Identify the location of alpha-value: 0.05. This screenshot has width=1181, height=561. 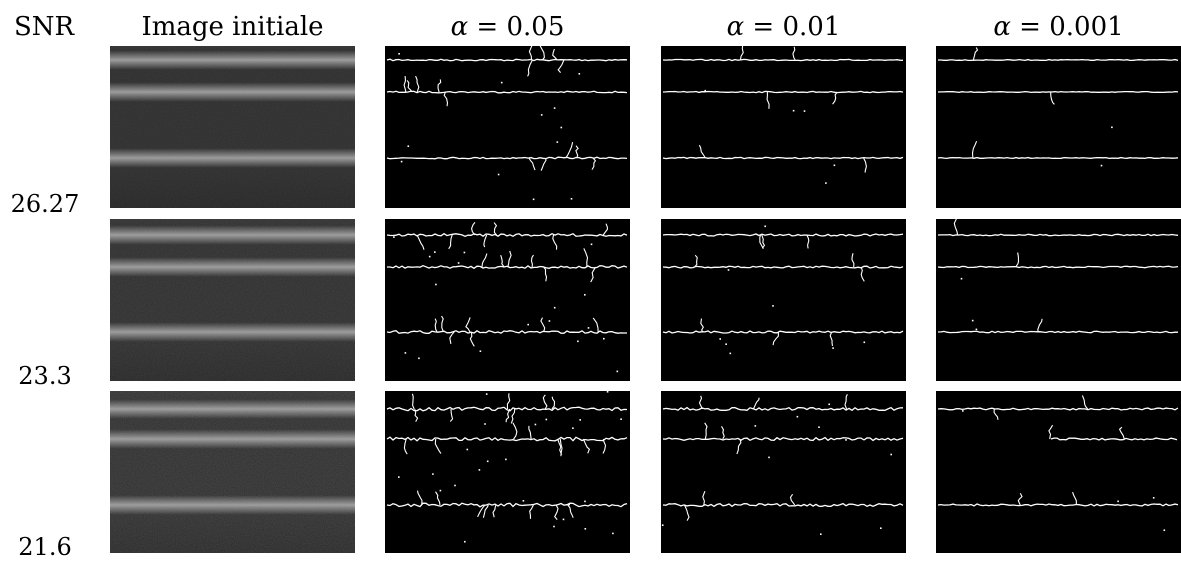
(535, 27).